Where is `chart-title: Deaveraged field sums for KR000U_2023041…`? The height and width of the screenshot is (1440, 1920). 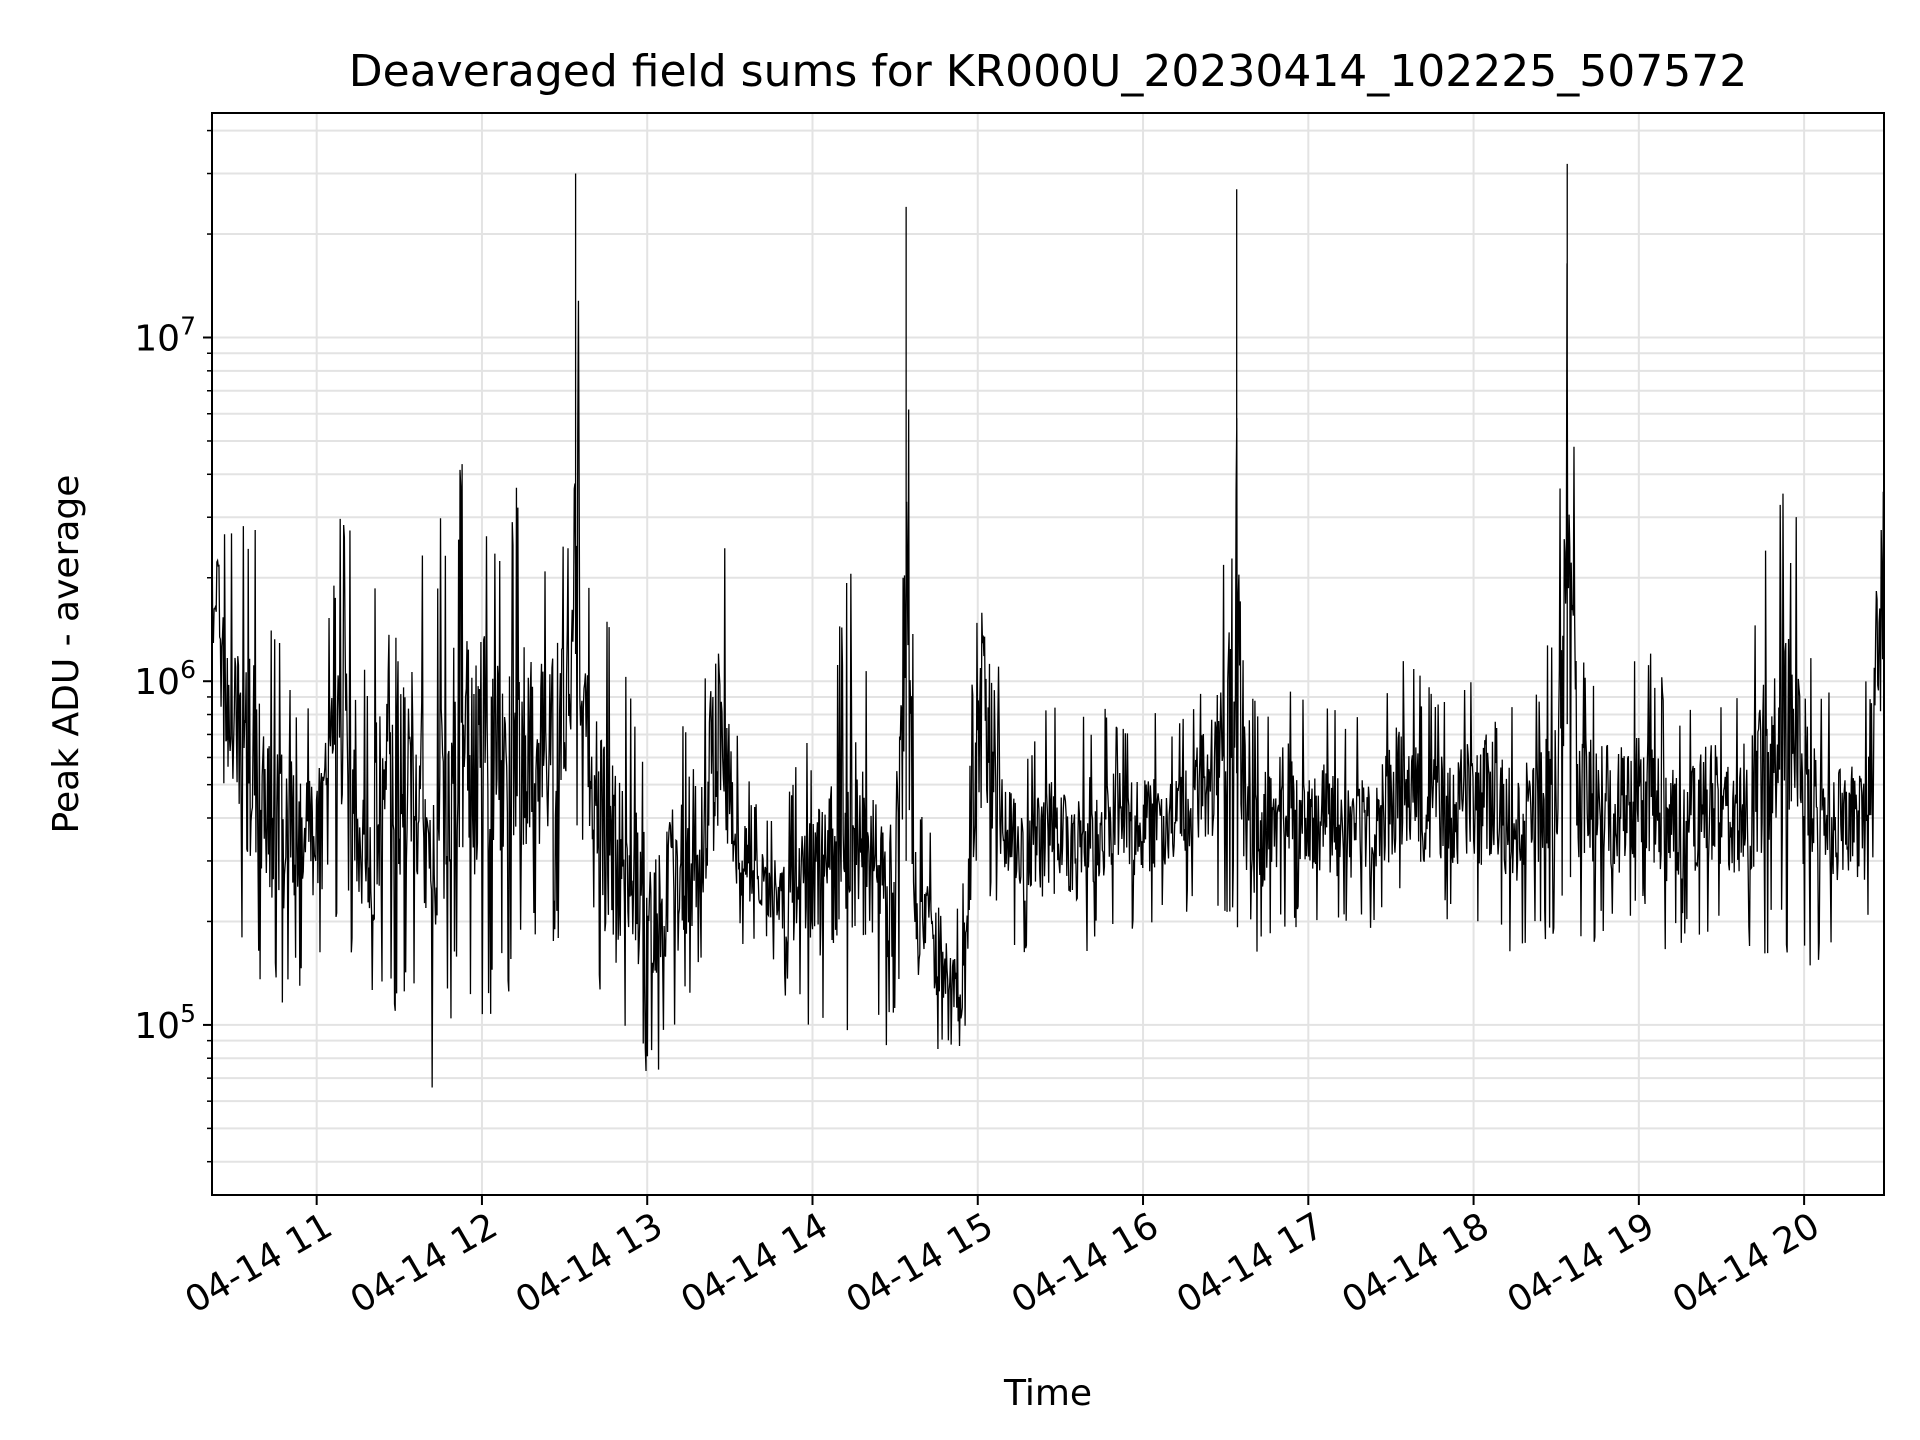
chart-title: Deaveraged field sums for KR000U_2023041… is located at coordinates (1048, 71).